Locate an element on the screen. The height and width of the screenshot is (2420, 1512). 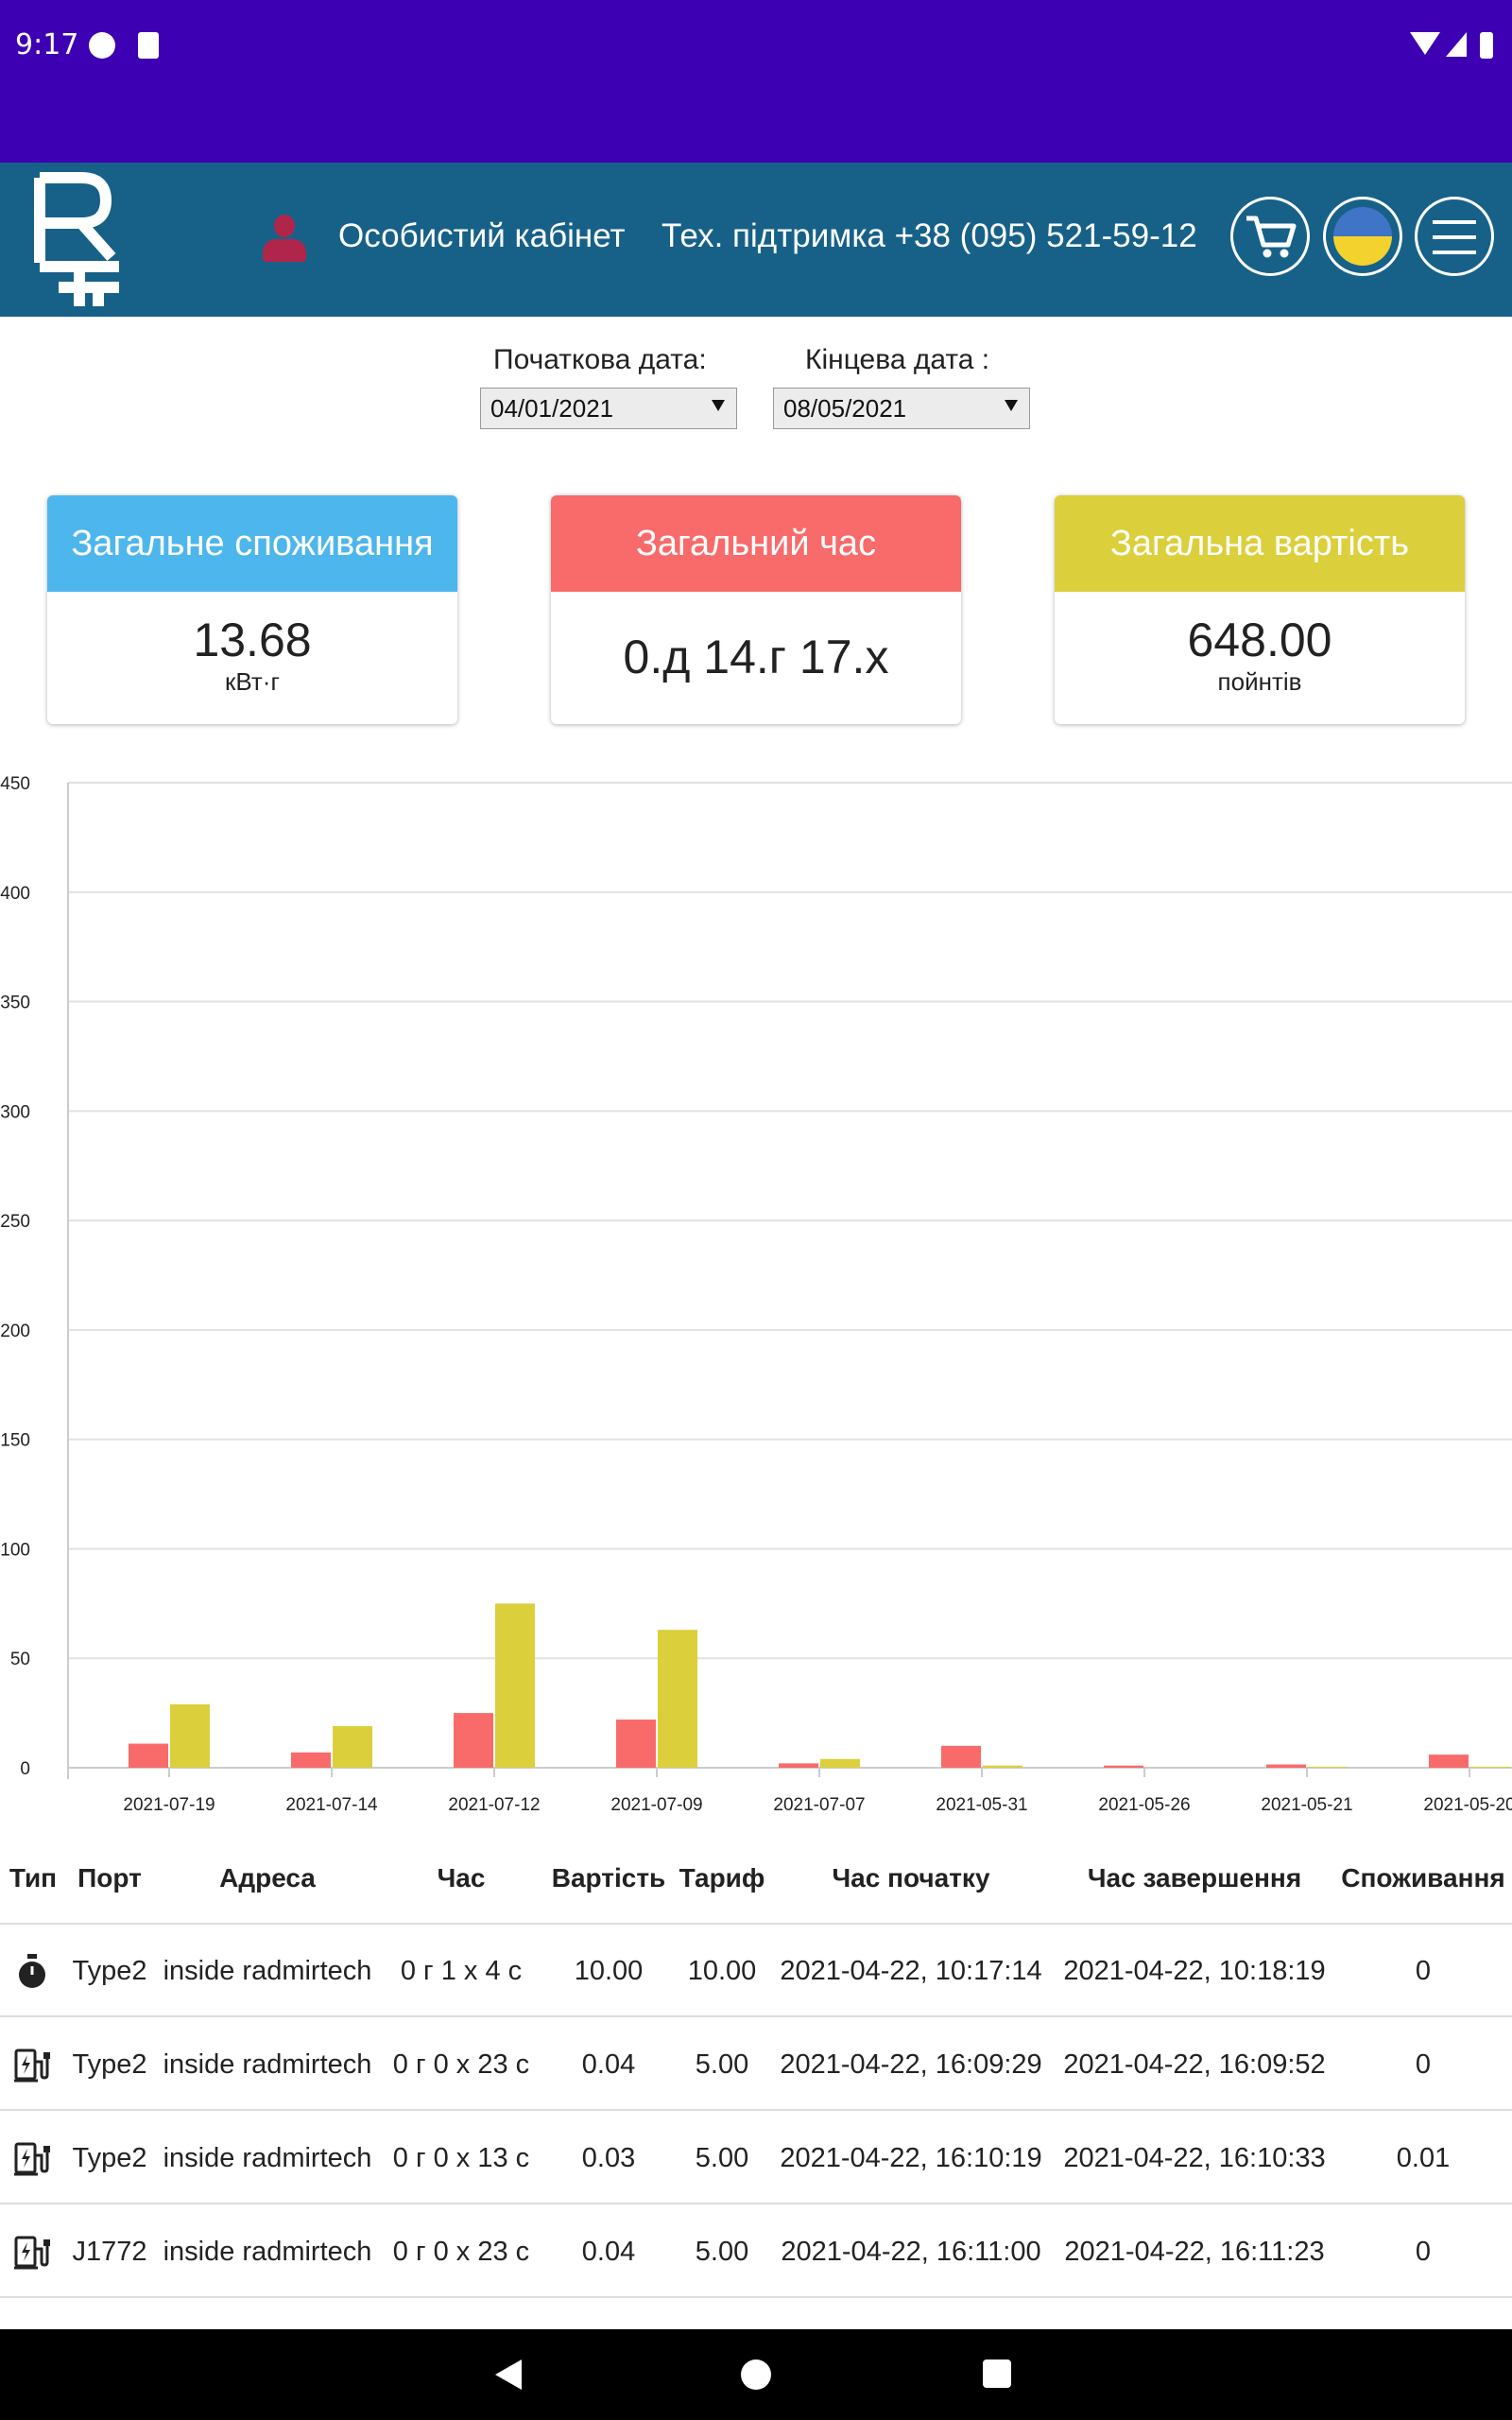
cost-card: Загальна вартість 648.00 пойнтів is located at coordinates (1260, 609).